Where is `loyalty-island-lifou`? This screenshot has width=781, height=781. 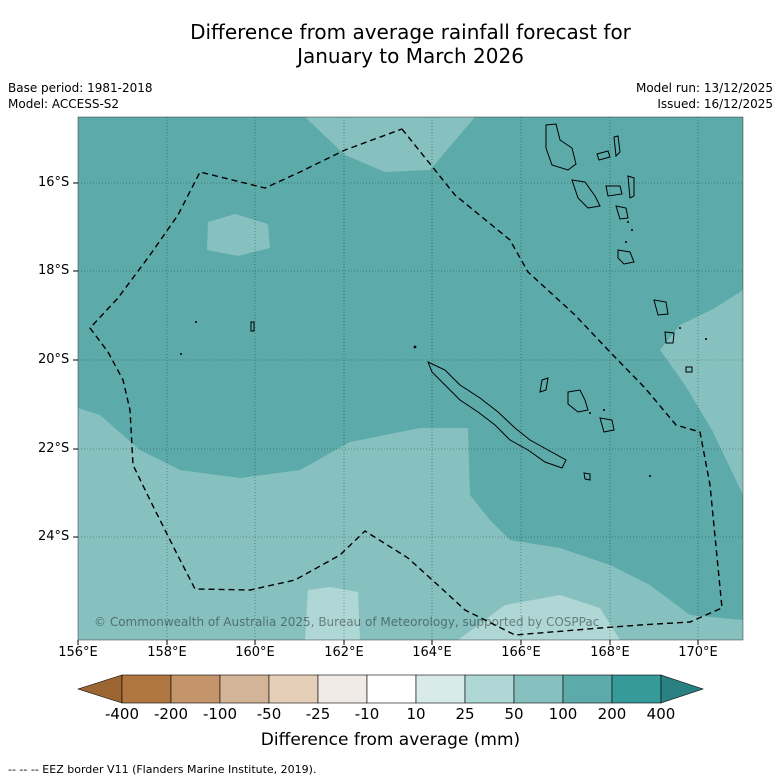 loyalty-island-lifou is located at coordinates (578, 401).